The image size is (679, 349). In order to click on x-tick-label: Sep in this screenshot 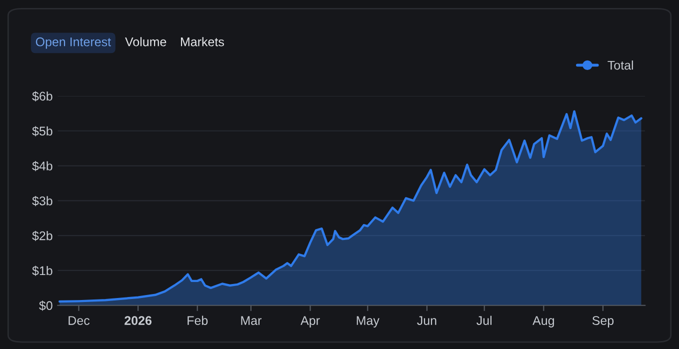, I will do `click(603, 322)`.